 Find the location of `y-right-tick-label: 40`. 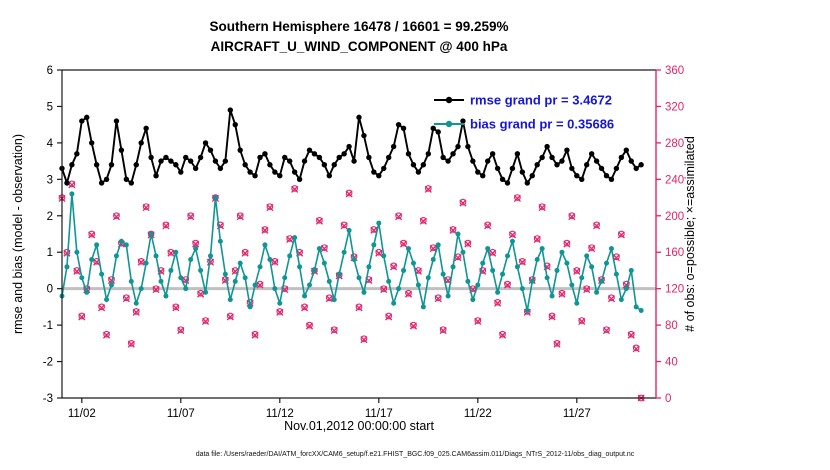

y-right-tick-label: 40 is located at coordinates (671, 363).